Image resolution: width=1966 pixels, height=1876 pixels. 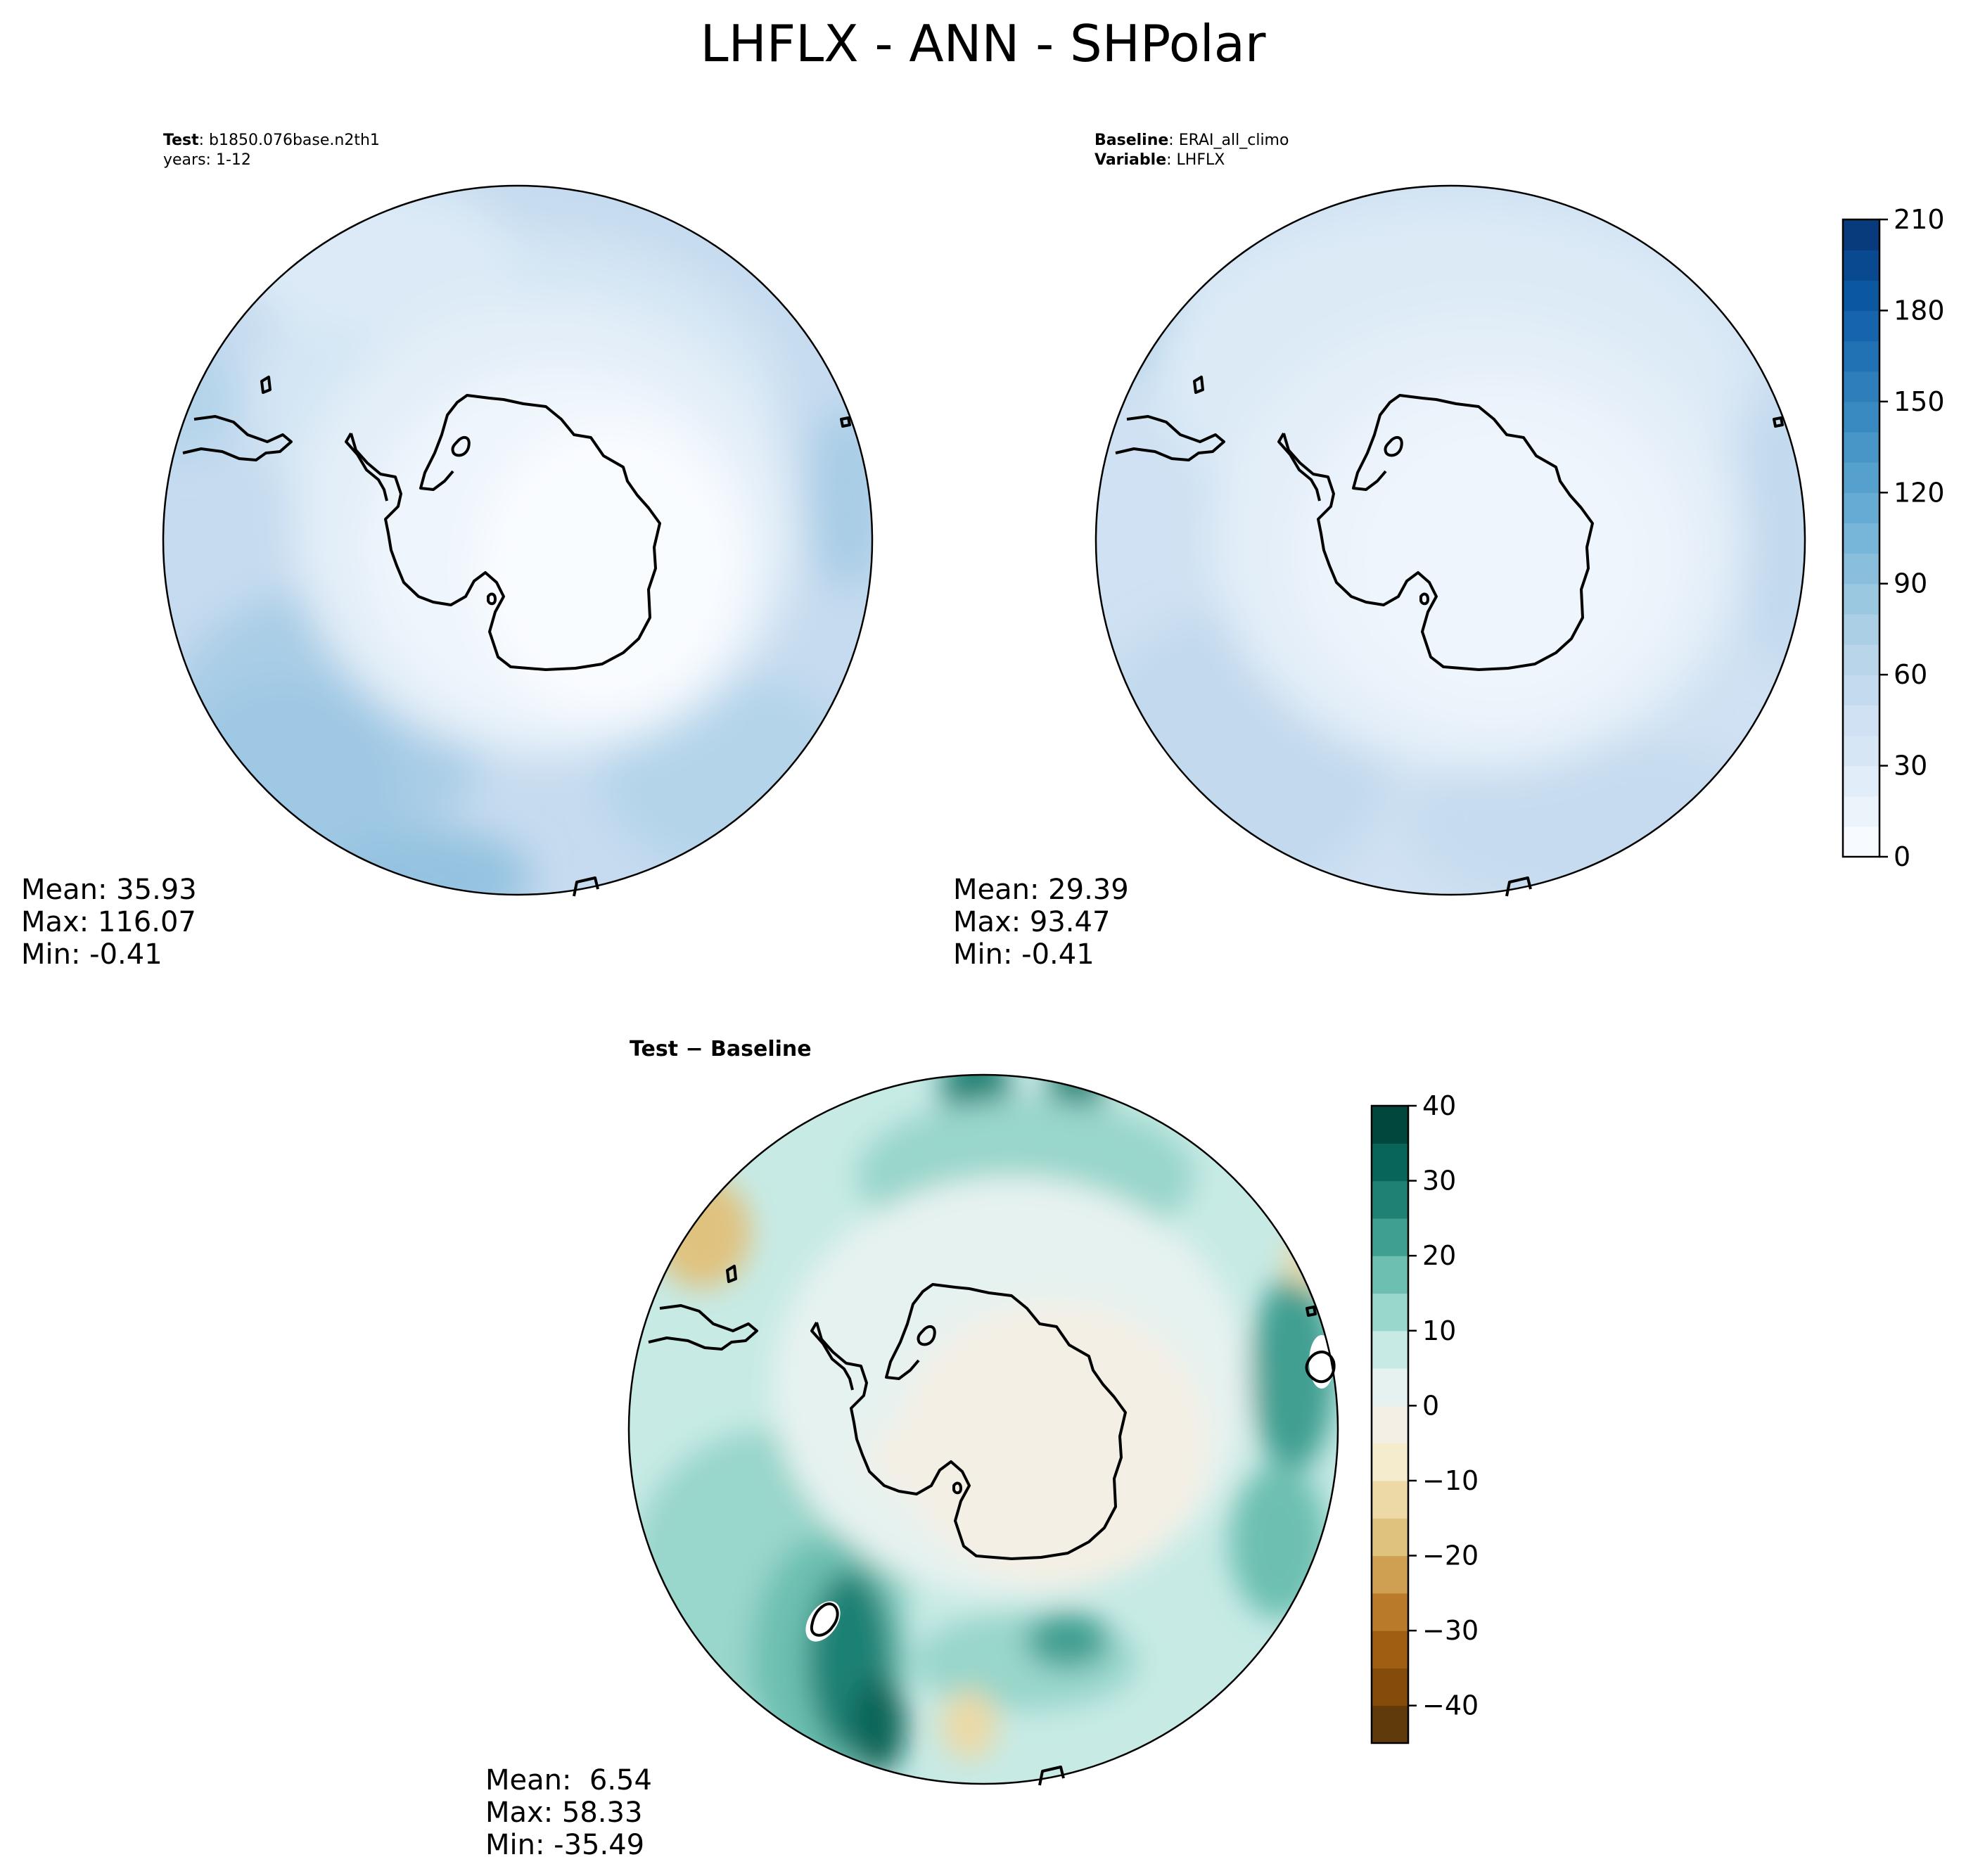 I want to click on main-colorbar-tick-label: 150, so click(x=1919, y=402).